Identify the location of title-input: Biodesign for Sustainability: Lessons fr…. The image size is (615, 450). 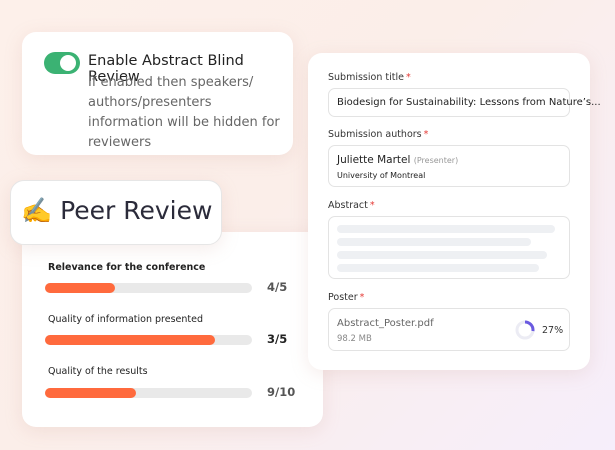
(464, 102).